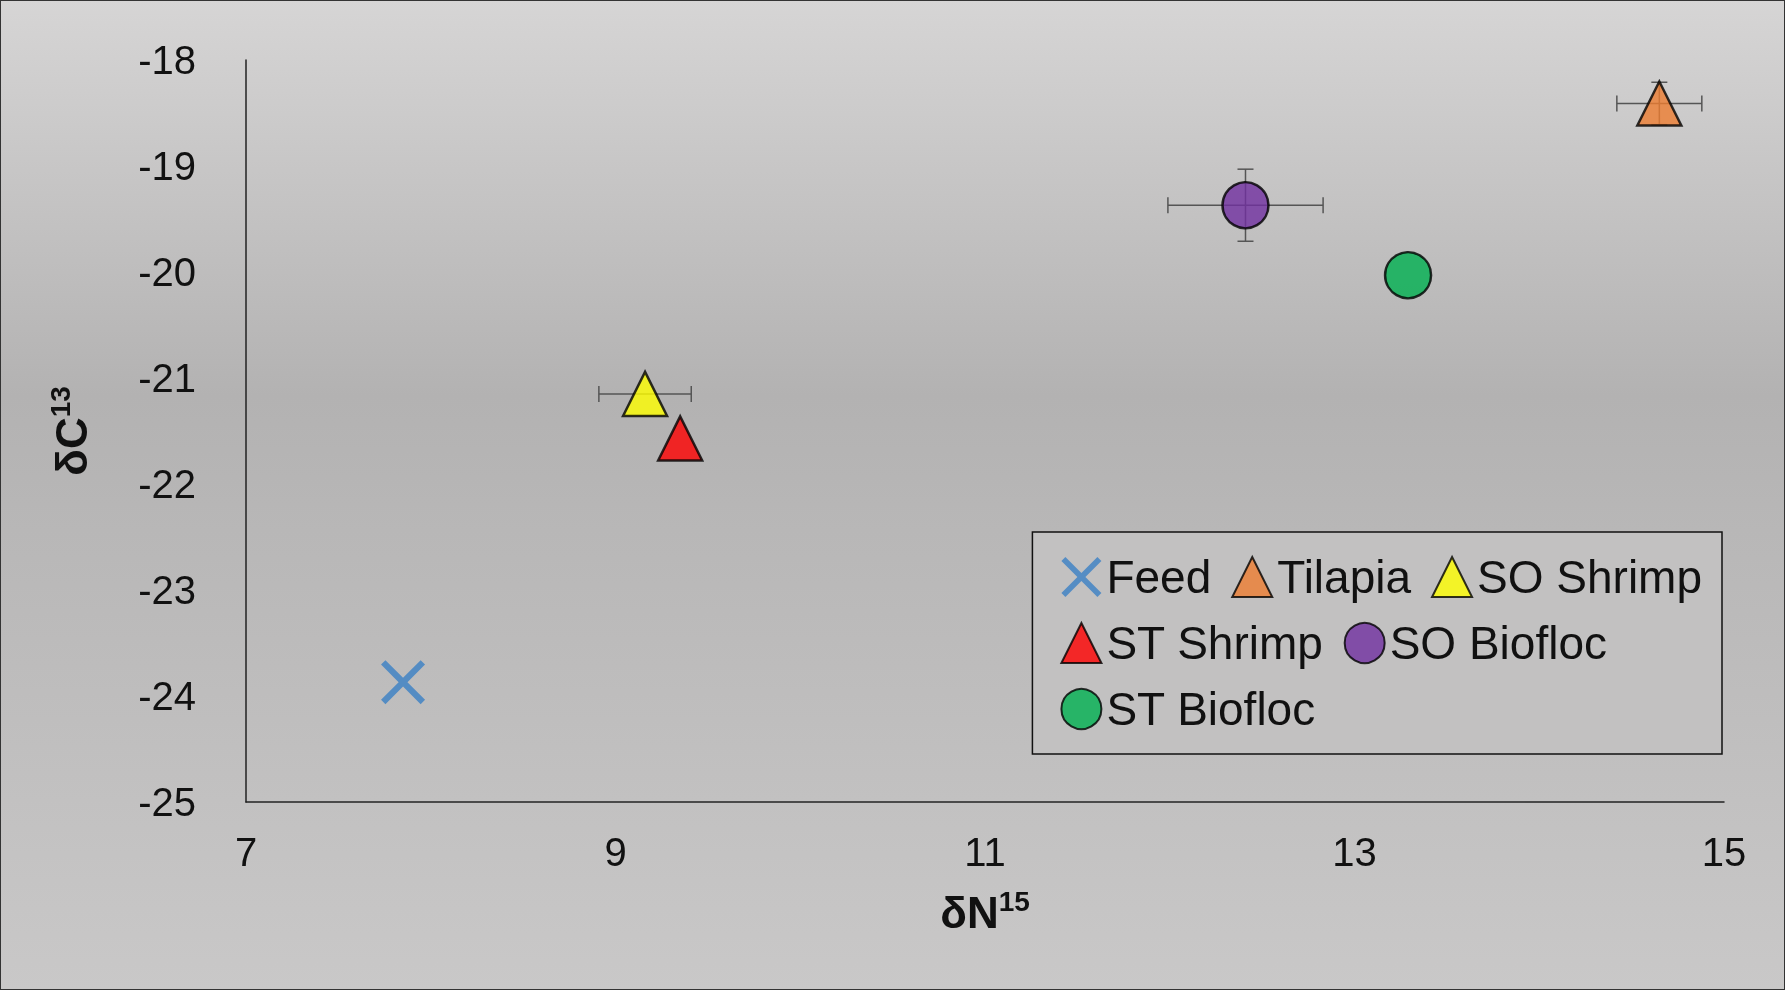 The width and height of the screenshot is (1785, 990). Describe the element at coordinates (1211, 709) in the screenshot. I see `legend-label: ST Biofloc` at that location.